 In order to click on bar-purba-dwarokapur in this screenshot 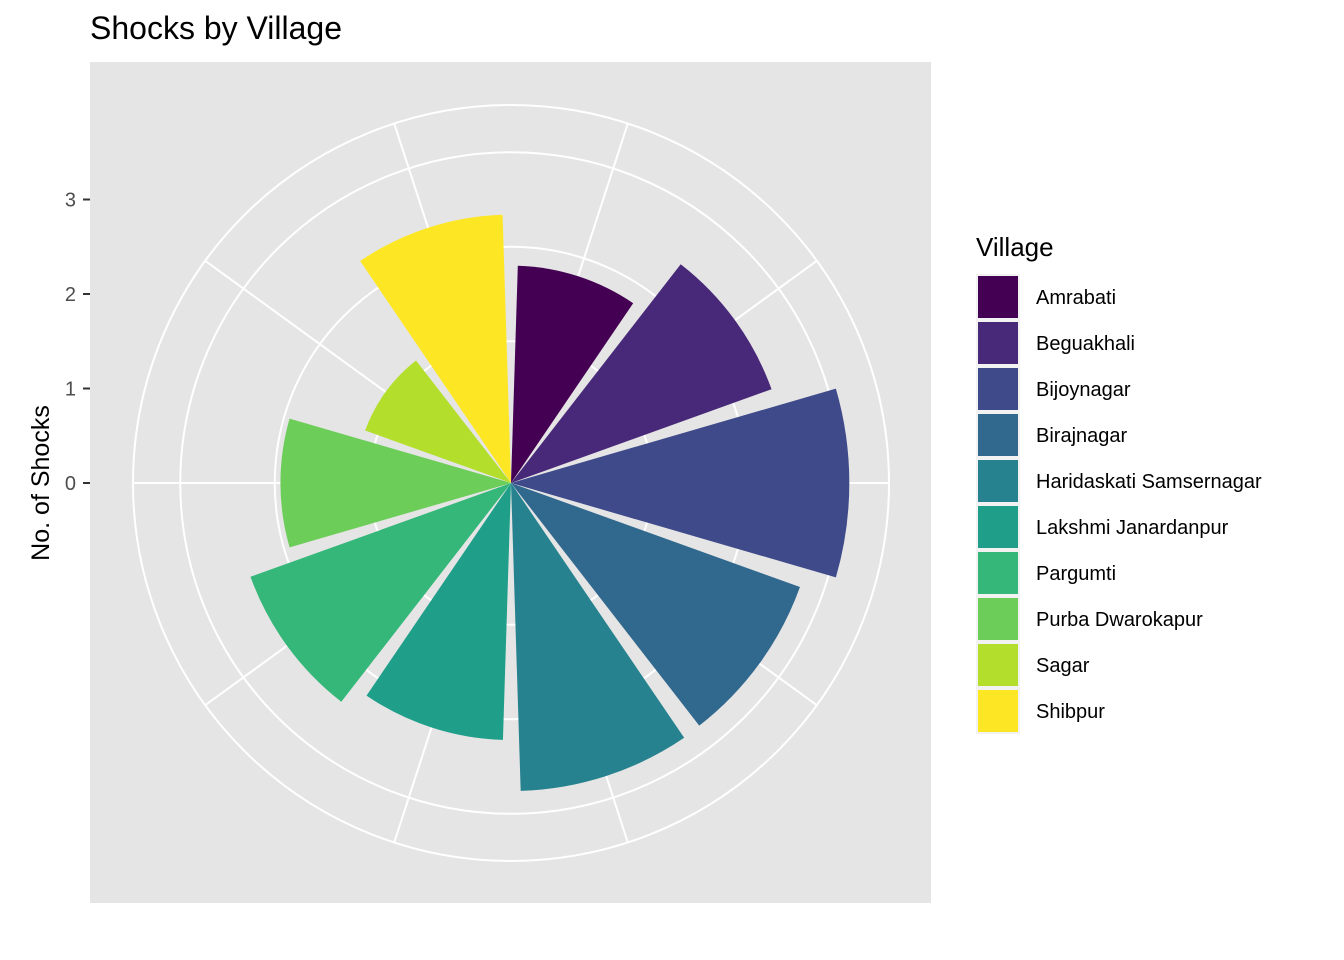, I will do `click(395, 483)`.